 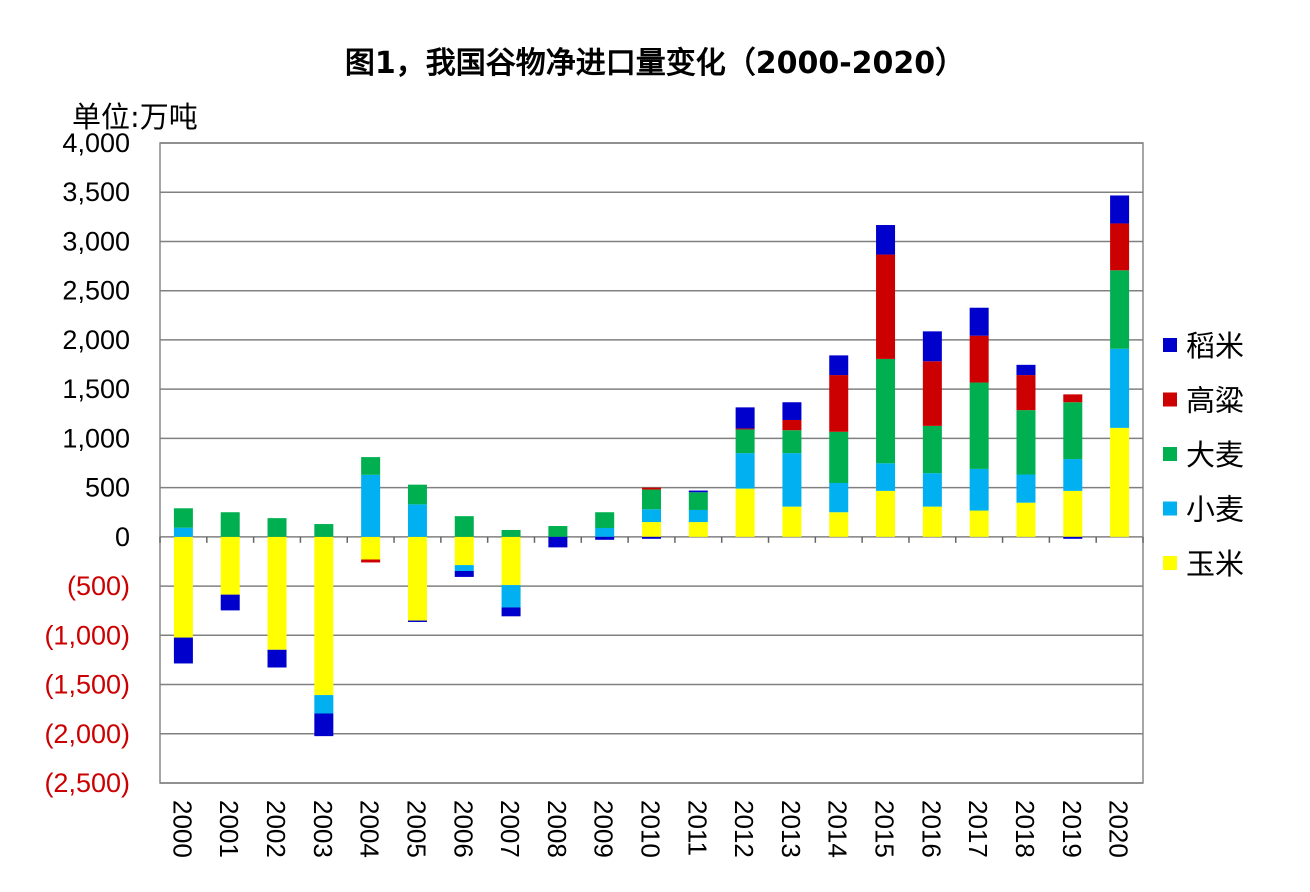 I want to click on x-tick-label: 2018, so click(x=1025, y=829).